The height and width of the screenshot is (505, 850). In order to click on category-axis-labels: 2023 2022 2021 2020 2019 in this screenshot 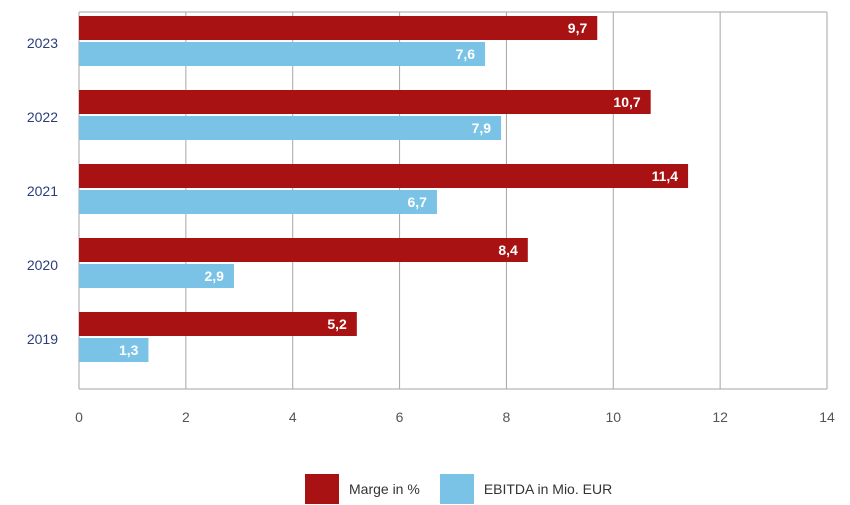, I will do `click(42, 191)`.